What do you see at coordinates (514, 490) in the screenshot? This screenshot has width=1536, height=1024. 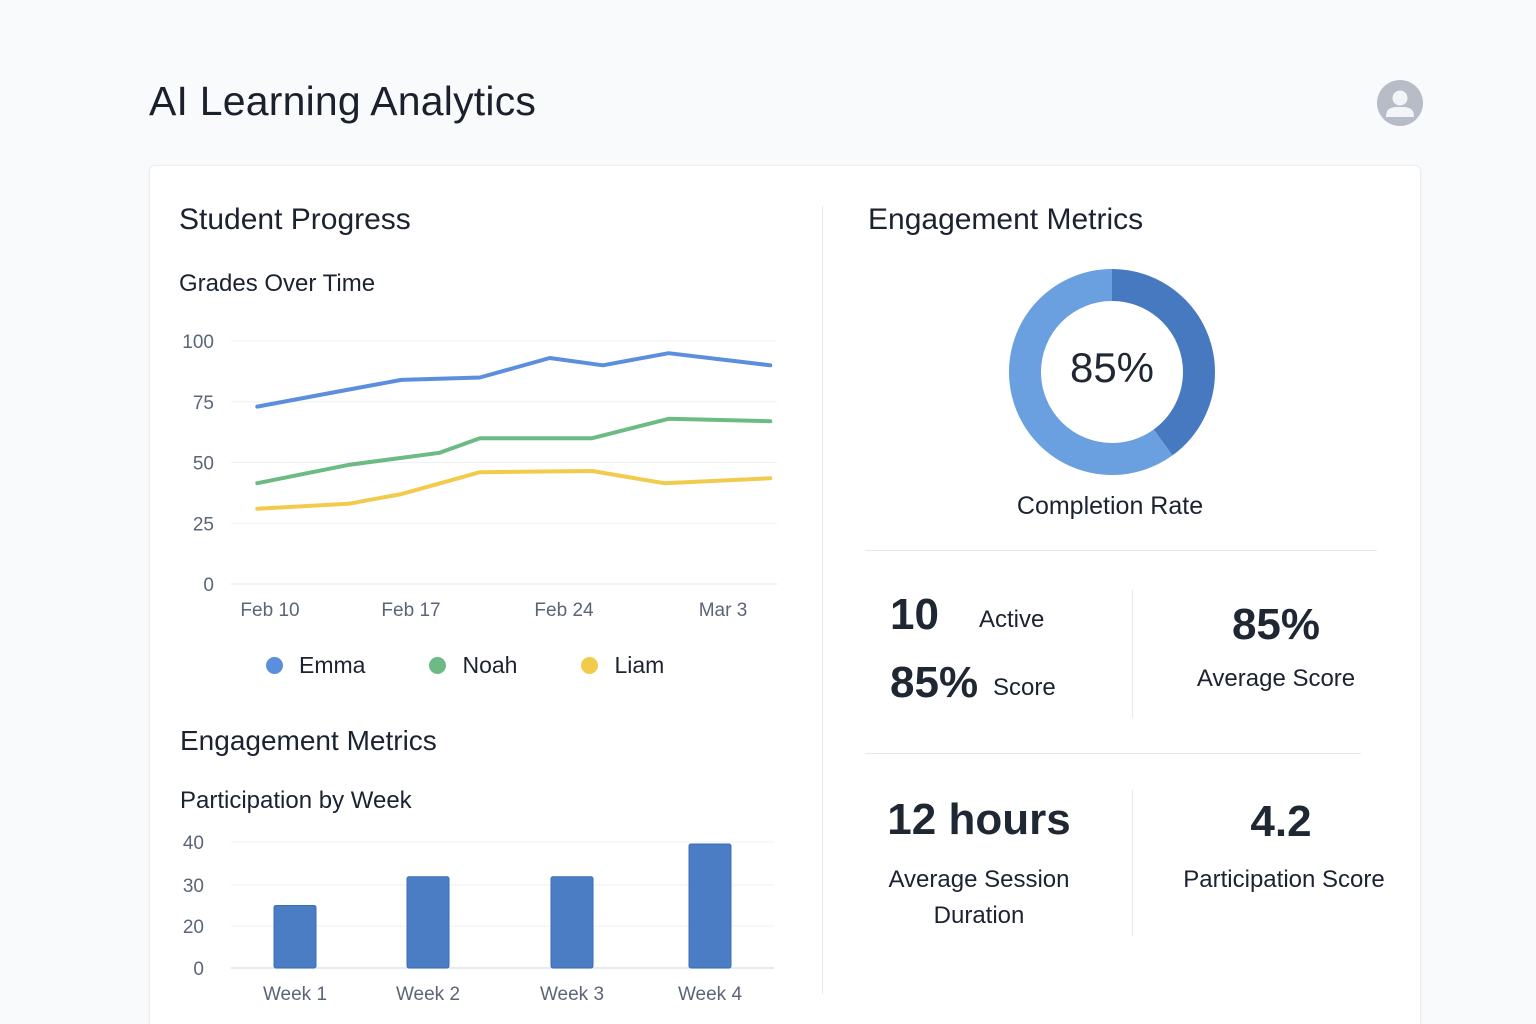 I see `series-line-liam` at bounding box center [514, 490].